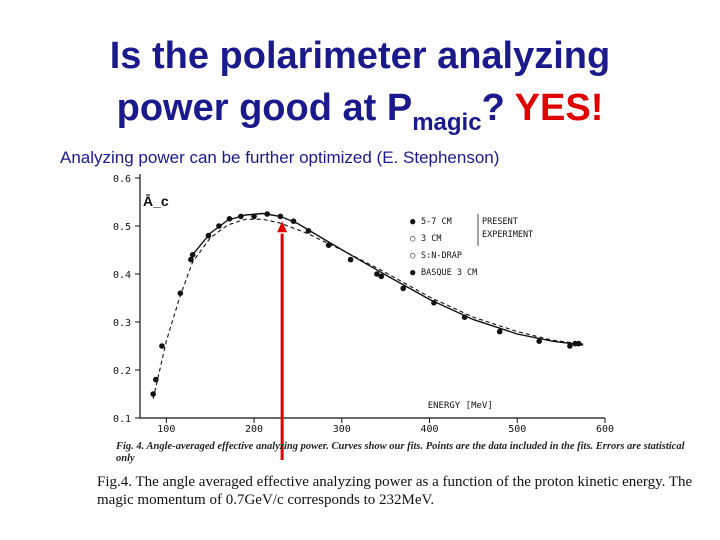 The height and width of the screenshot is (540, 720). Describe the element at coordinates (429, 429) in the screenshot. I see `x-tick-label: 400` at that location.